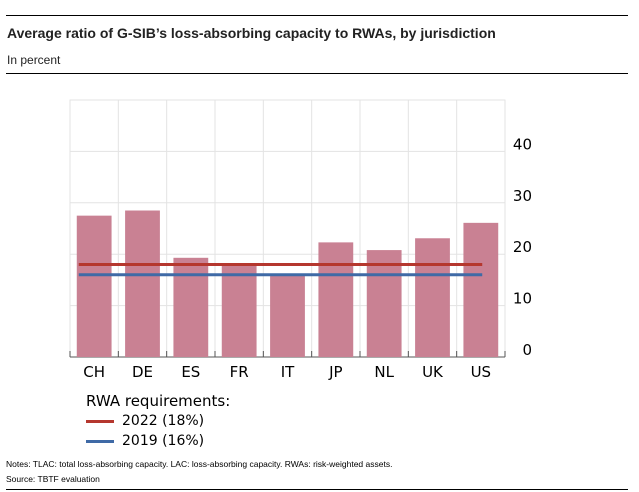 The width and height of the screenshot is (639, 492). I want to click on chart-subtitle: In percent, so click(34, 60).